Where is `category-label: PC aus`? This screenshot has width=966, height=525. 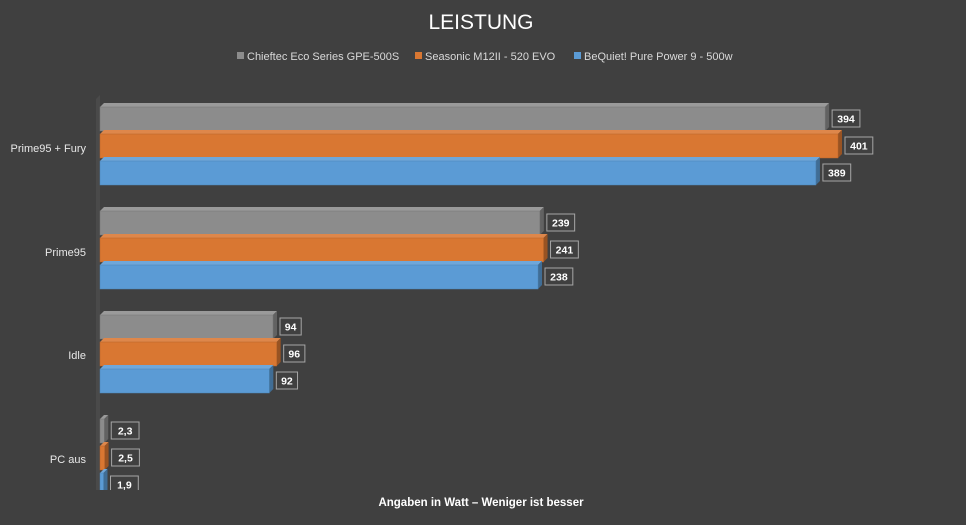 category-label: PC aus is located at coordinates (68, 460).